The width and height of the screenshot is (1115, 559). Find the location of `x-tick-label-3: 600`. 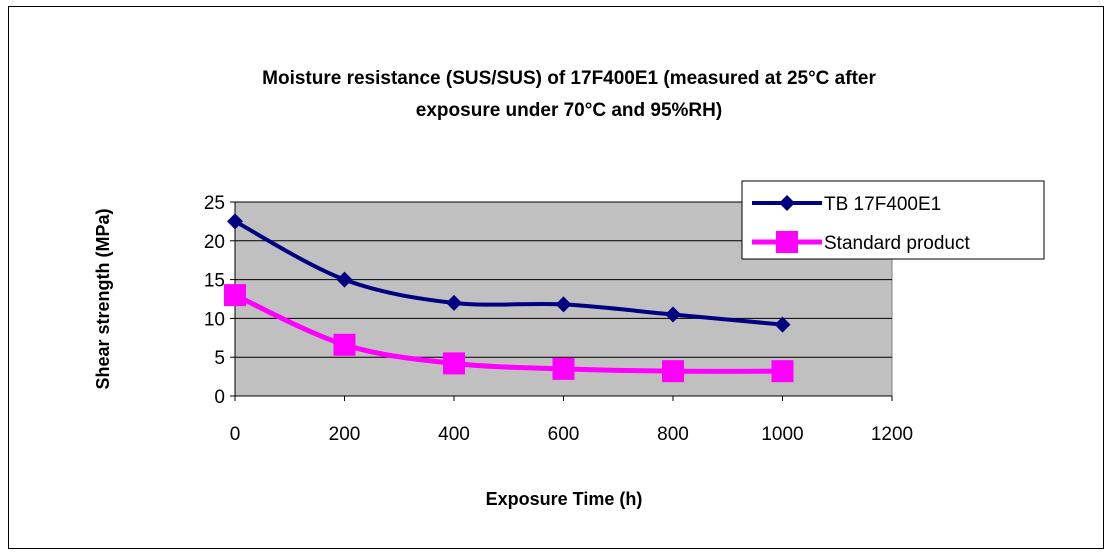

x-tick-label-3: 600 is located at coordinates (564, 434).